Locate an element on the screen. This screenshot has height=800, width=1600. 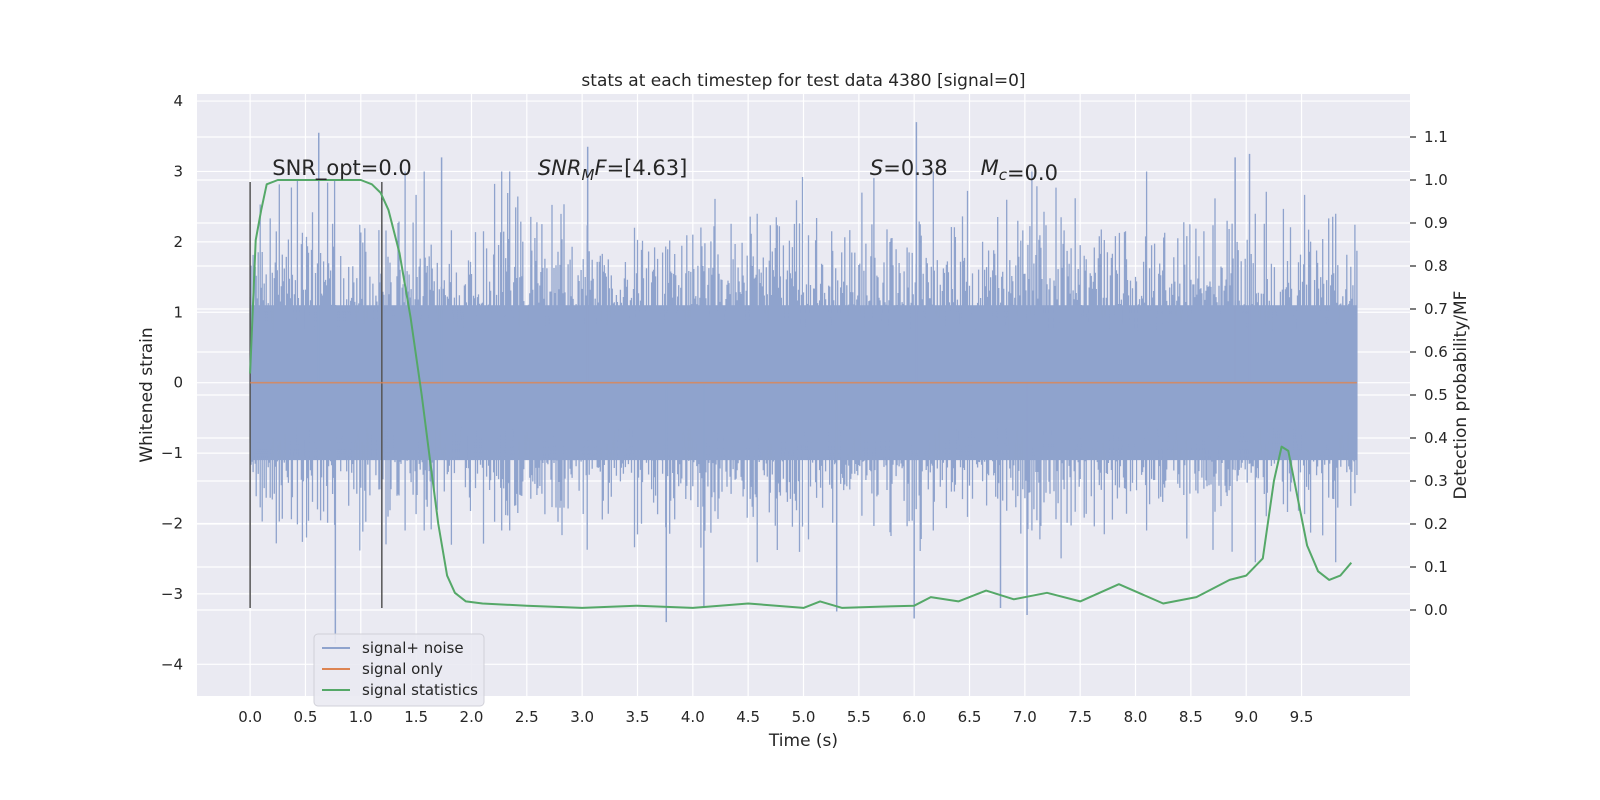
y2-tick-label: 0.5 is located at coordinates (1436, 395).